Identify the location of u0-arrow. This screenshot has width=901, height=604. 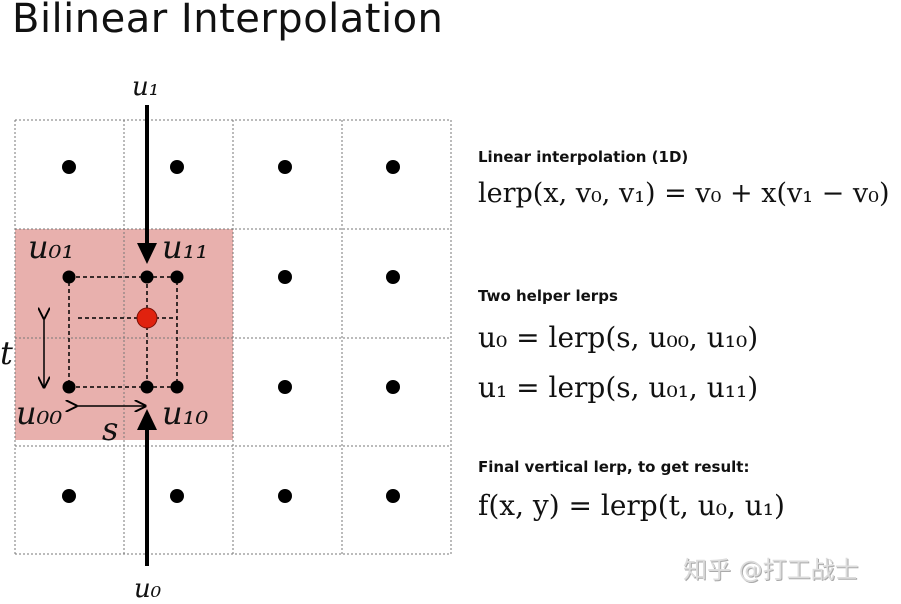
(147, 487).